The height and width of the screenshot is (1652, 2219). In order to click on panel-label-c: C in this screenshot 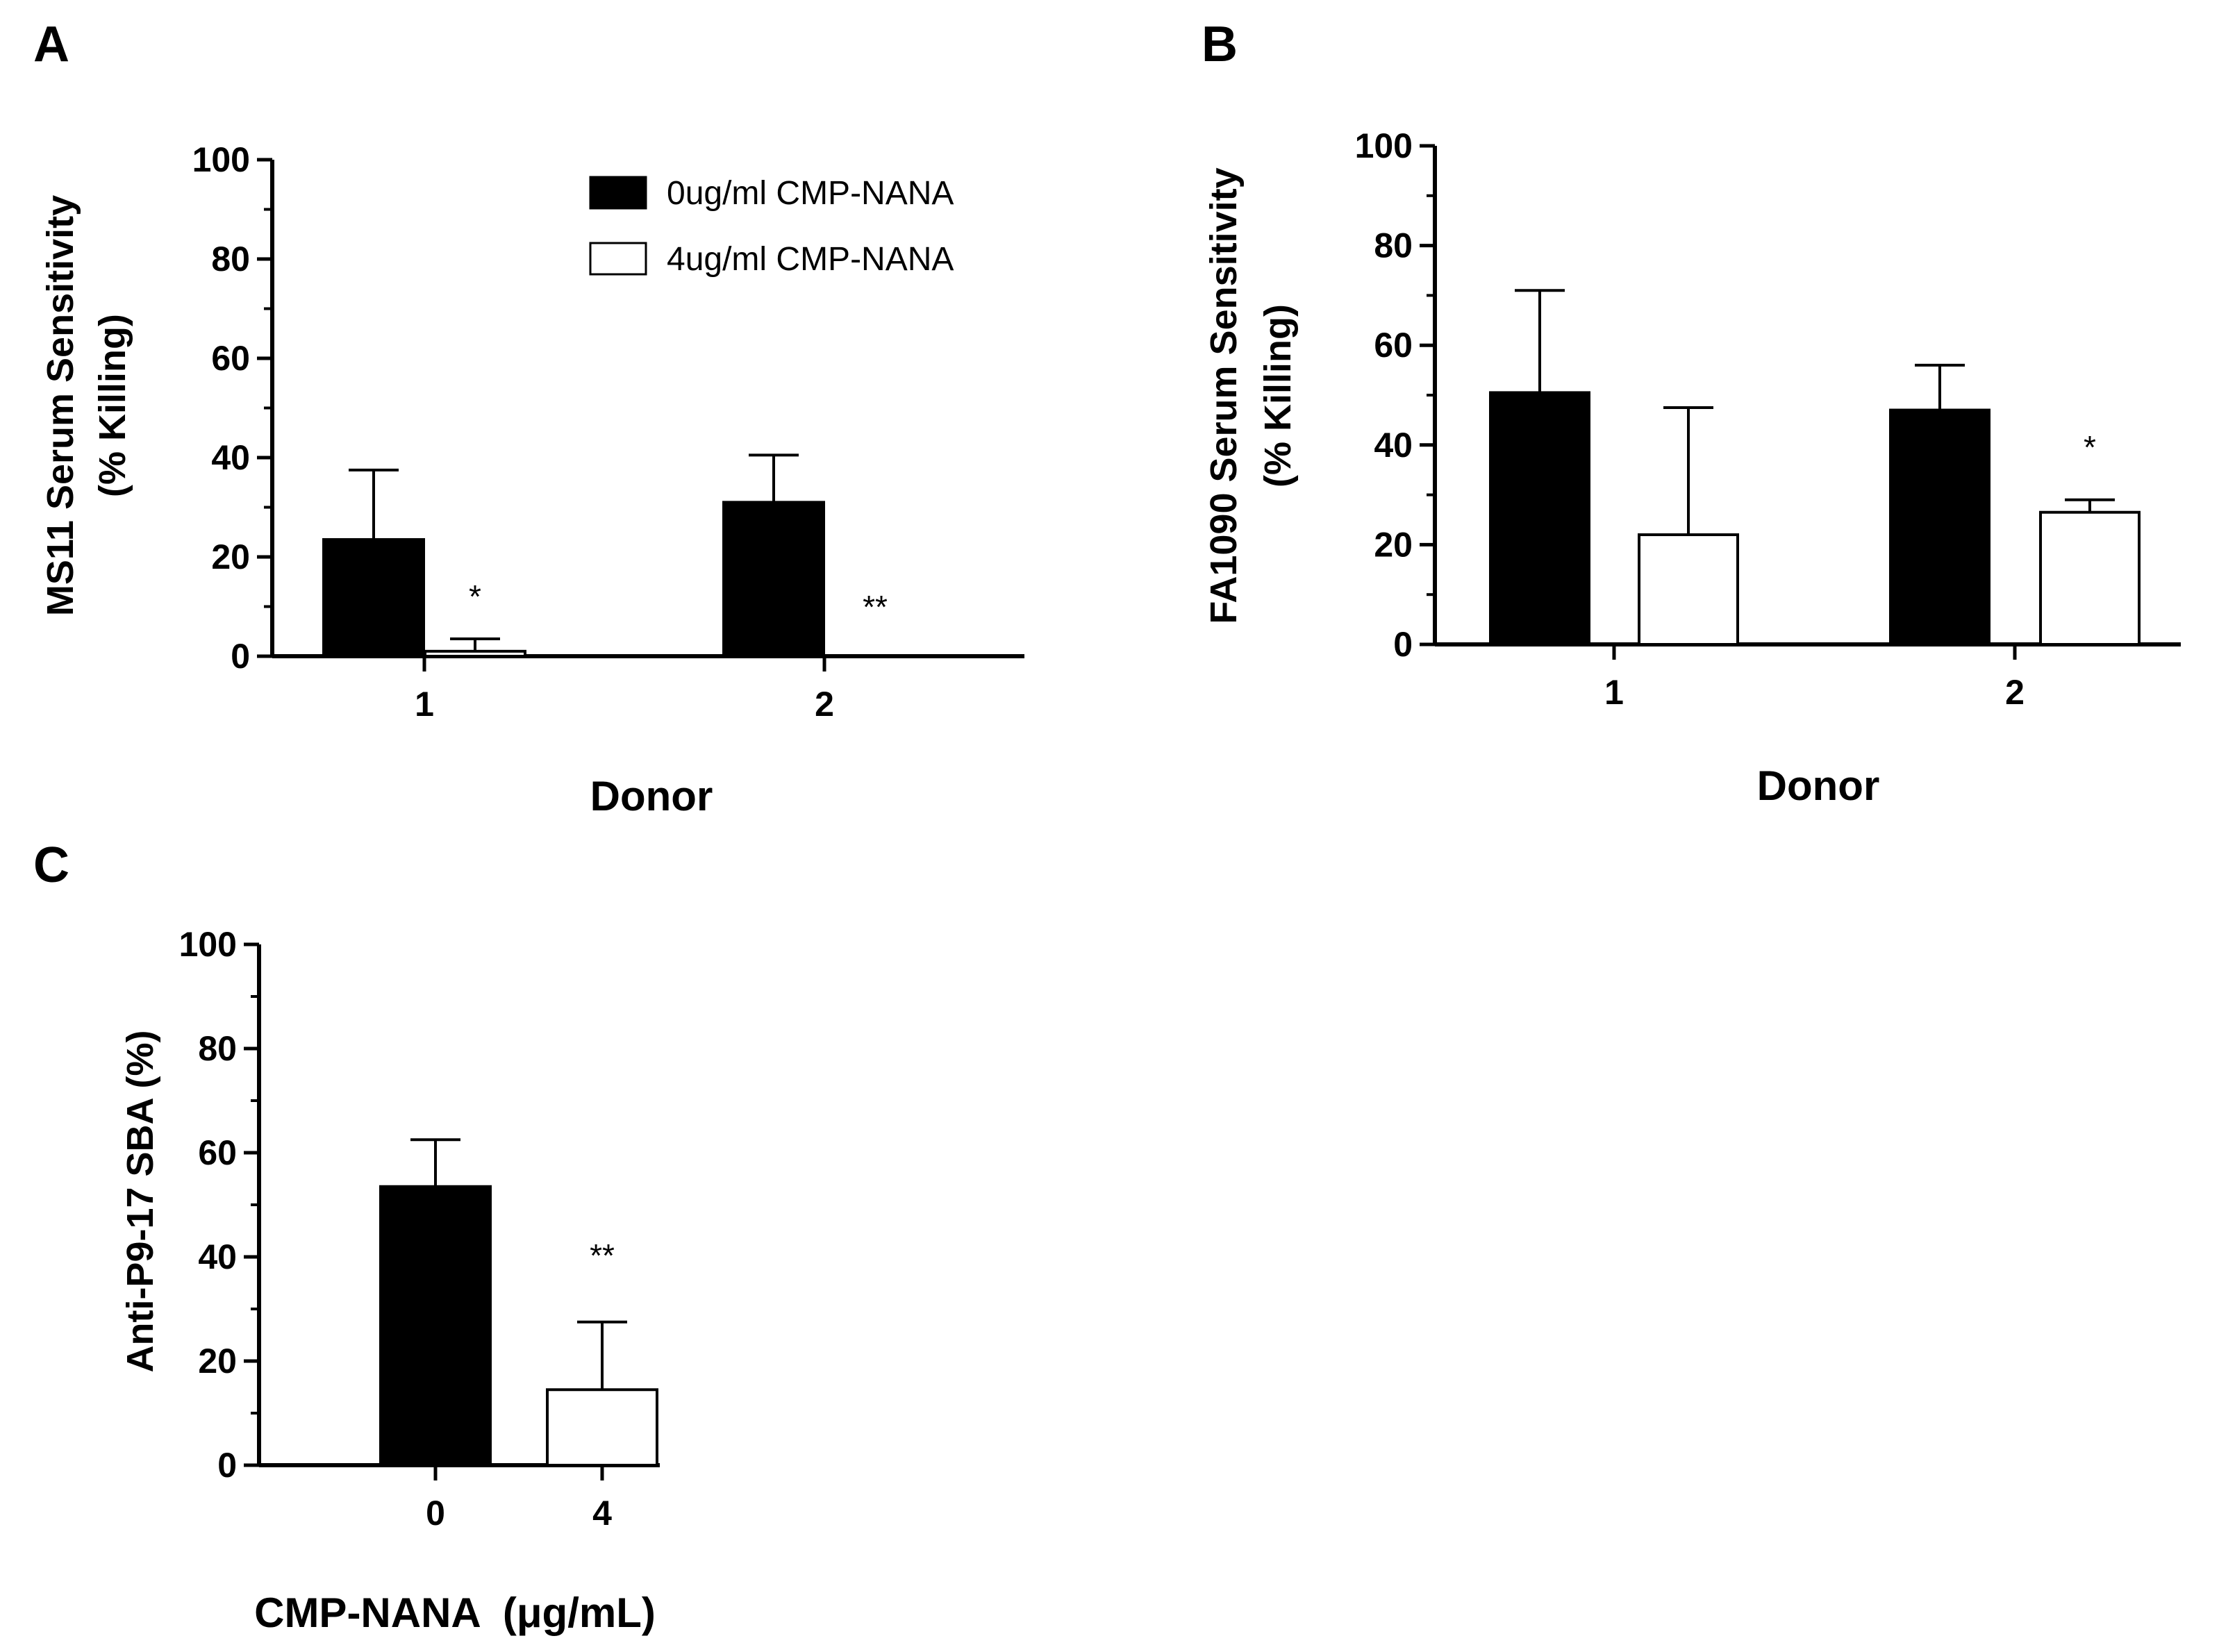, I will do `click(51, 865)`.